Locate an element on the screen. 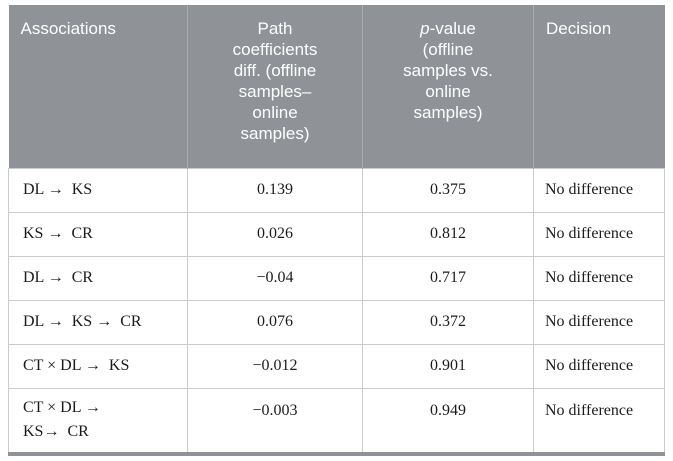  p-value-cell: 0.375 is located at coordinates (448, 190).